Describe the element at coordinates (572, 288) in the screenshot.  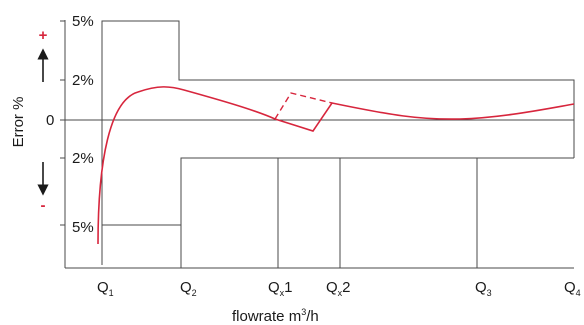
I see `x-tick-label-q4: Q4` at that location.